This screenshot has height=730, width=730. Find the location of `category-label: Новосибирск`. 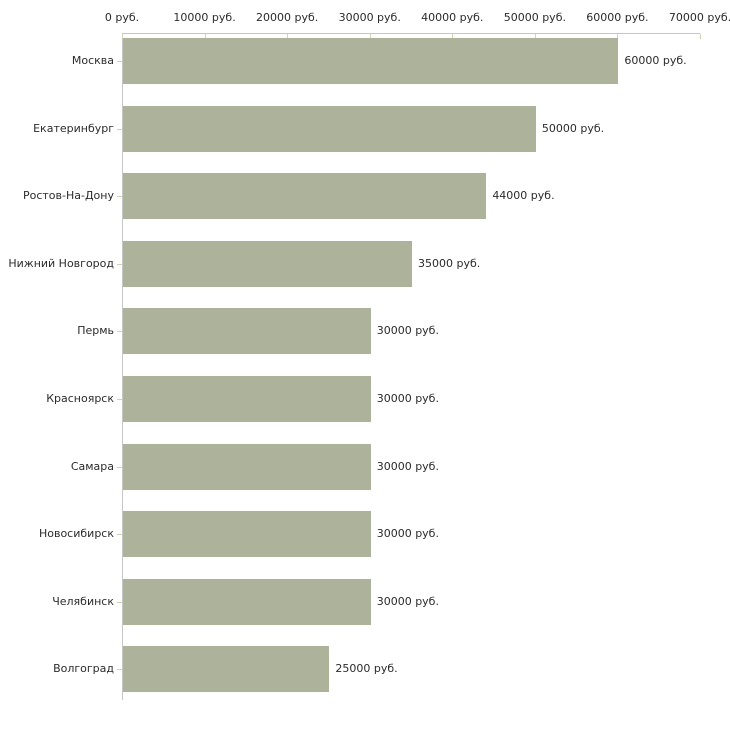

category-label: Новосибирск is located at coordinates (76, 534).